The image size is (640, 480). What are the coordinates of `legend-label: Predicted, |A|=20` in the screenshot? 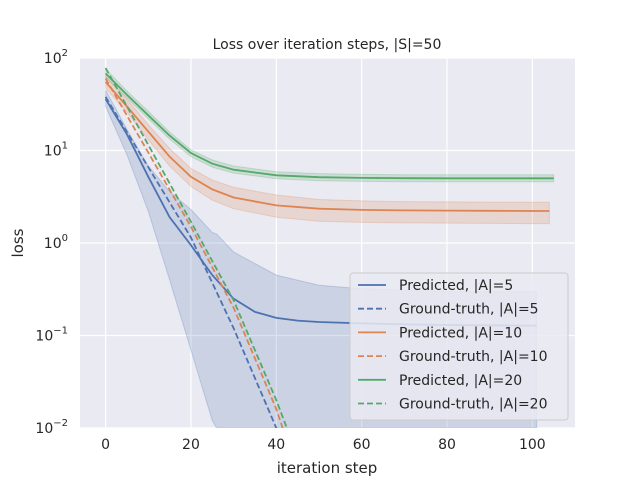 It's located at (460, 381).